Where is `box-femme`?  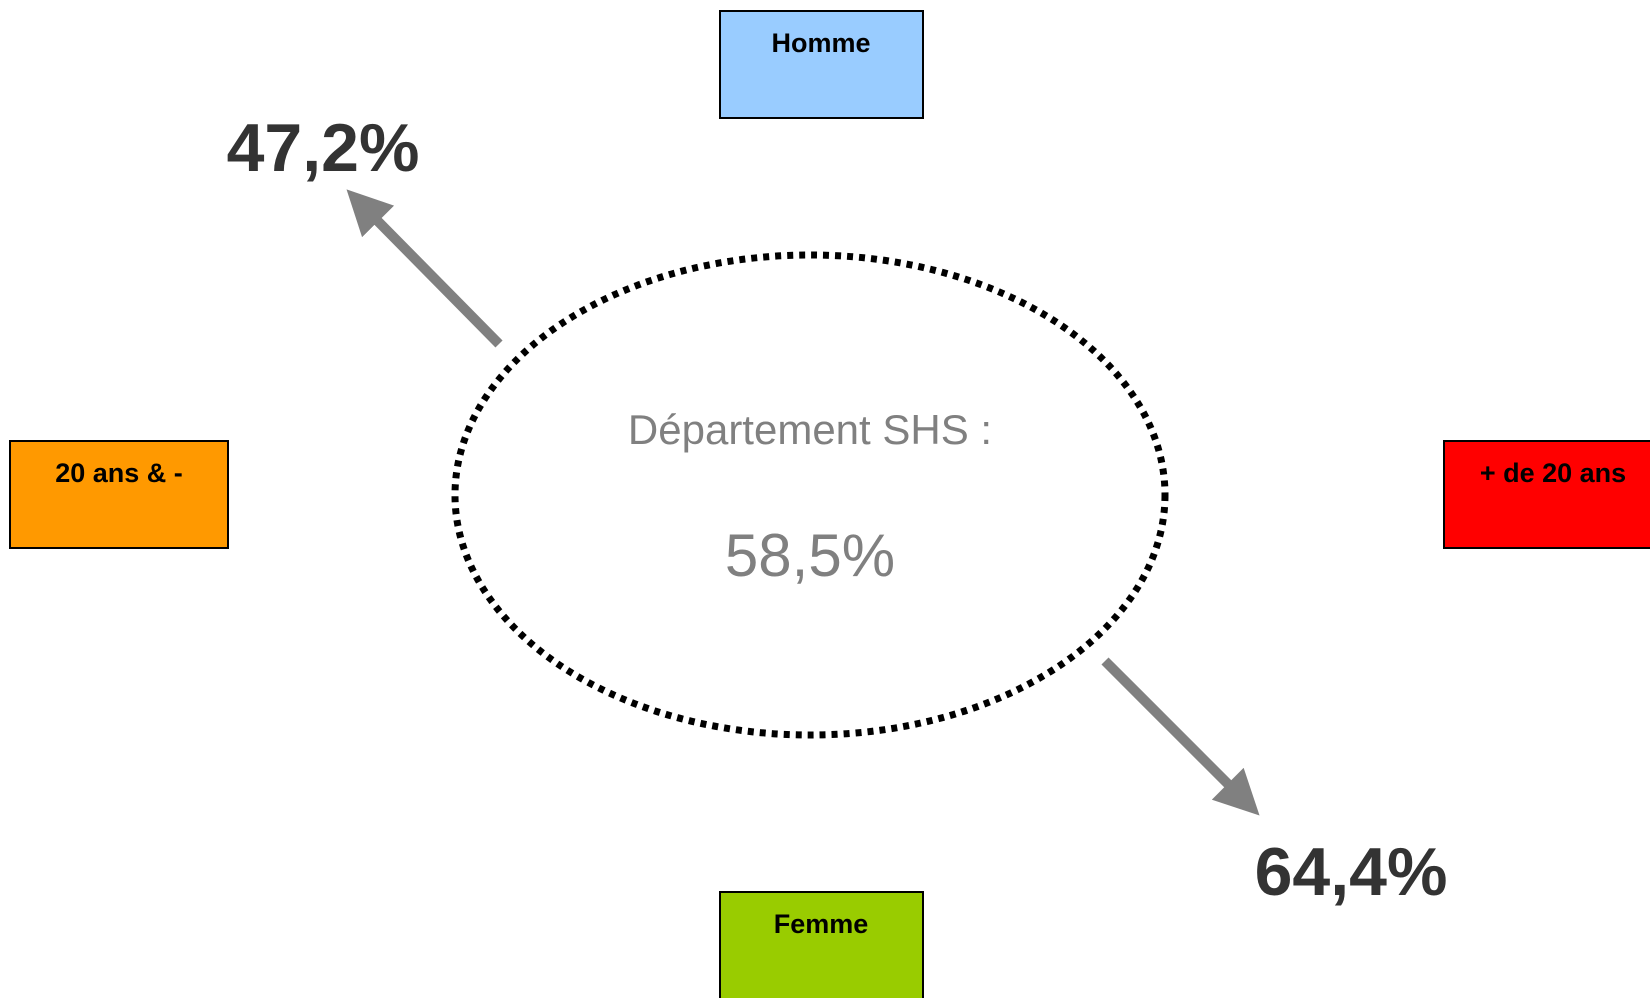
box-femme is located at coordinates (821, 944).